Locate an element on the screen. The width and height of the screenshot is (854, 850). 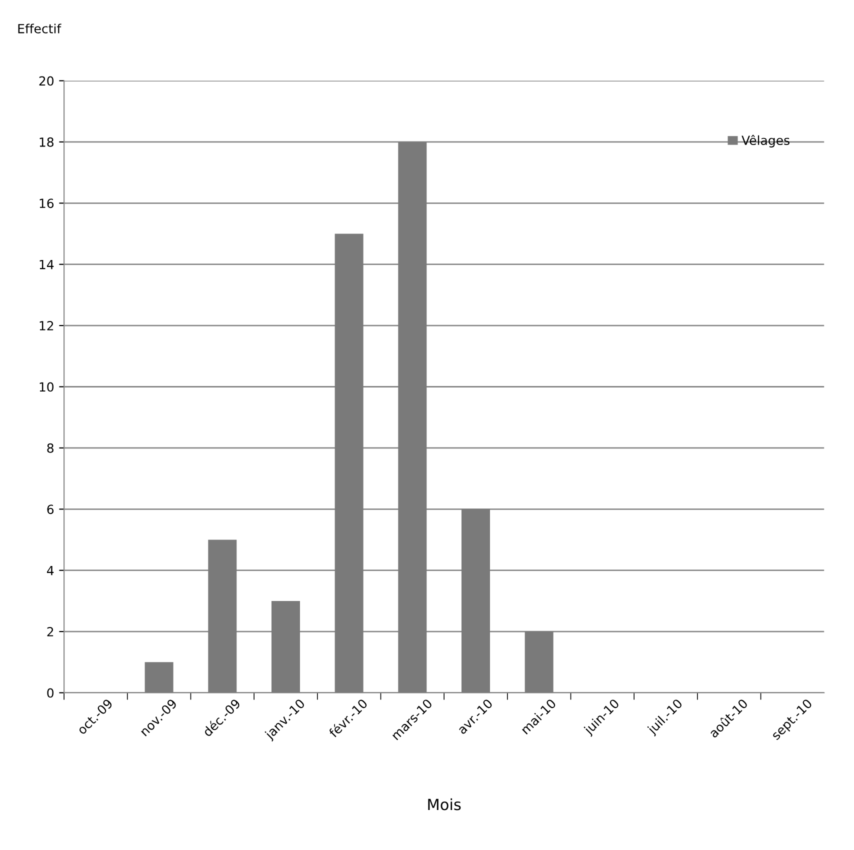
y-tick-label: 6 is located at coordinates (50, 509).